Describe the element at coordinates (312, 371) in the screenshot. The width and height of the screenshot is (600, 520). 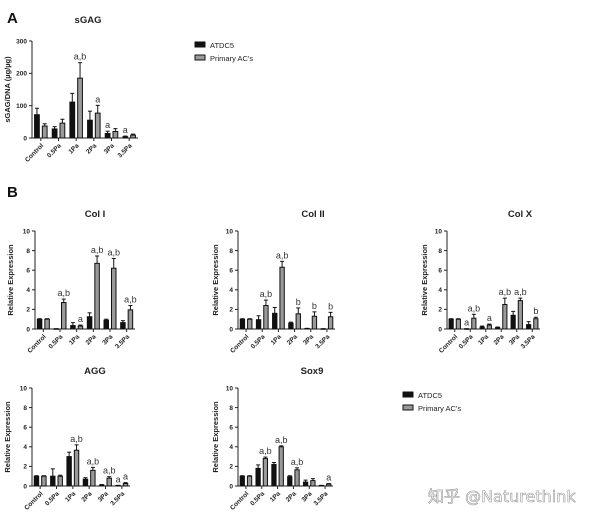
I see `chart-title: Sox9` at that location.